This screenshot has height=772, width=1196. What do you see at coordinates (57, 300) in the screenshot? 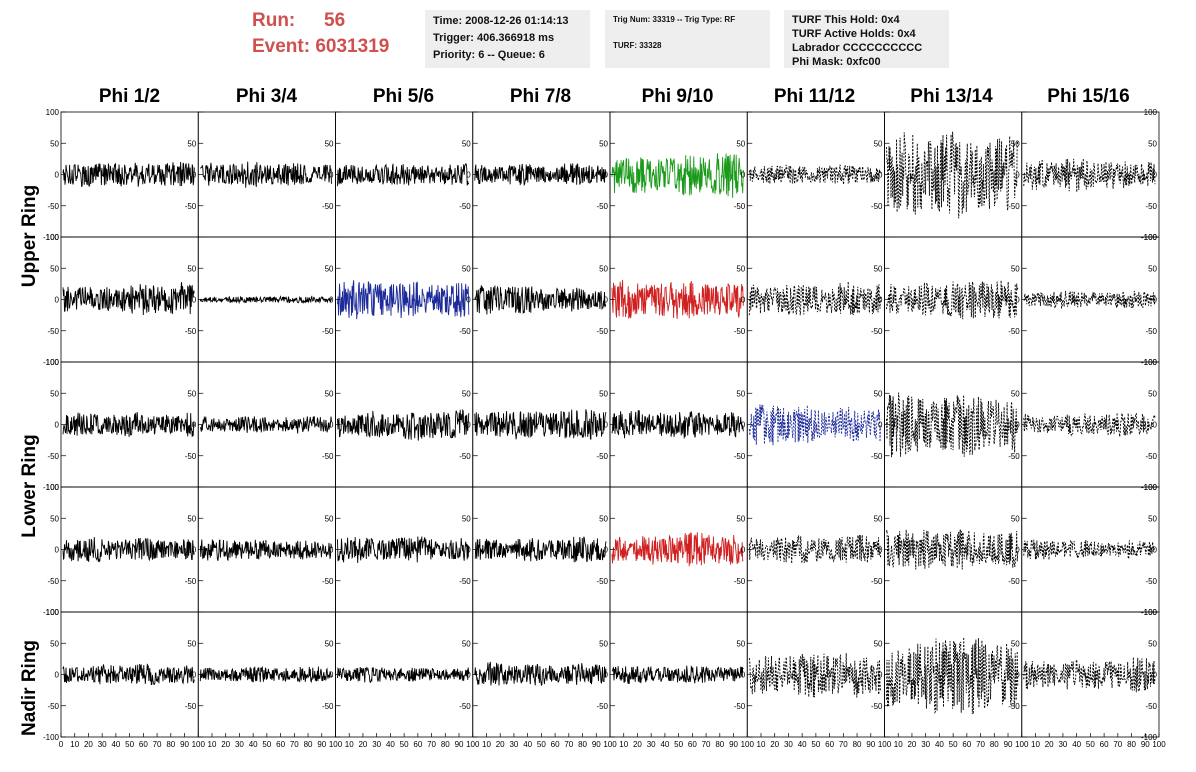
I see `y-tick-label-r2-b0-0: 0` at bounding box center [57, 300].